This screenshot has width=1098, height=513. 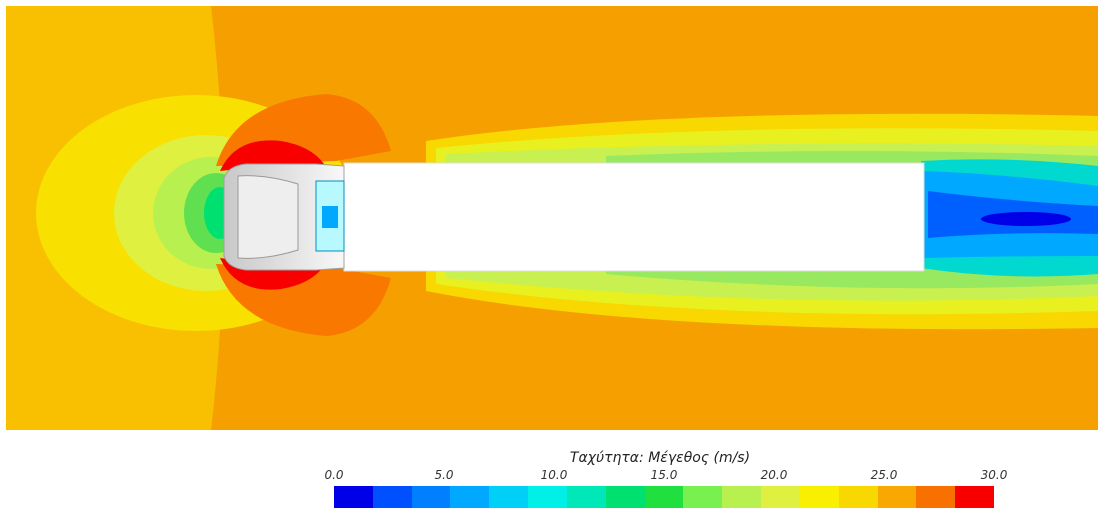 What do you see at coordinates (272, 155) in the screenshot?
I see `acceleration-zone-top-inner` at bounding box center [272, 155].